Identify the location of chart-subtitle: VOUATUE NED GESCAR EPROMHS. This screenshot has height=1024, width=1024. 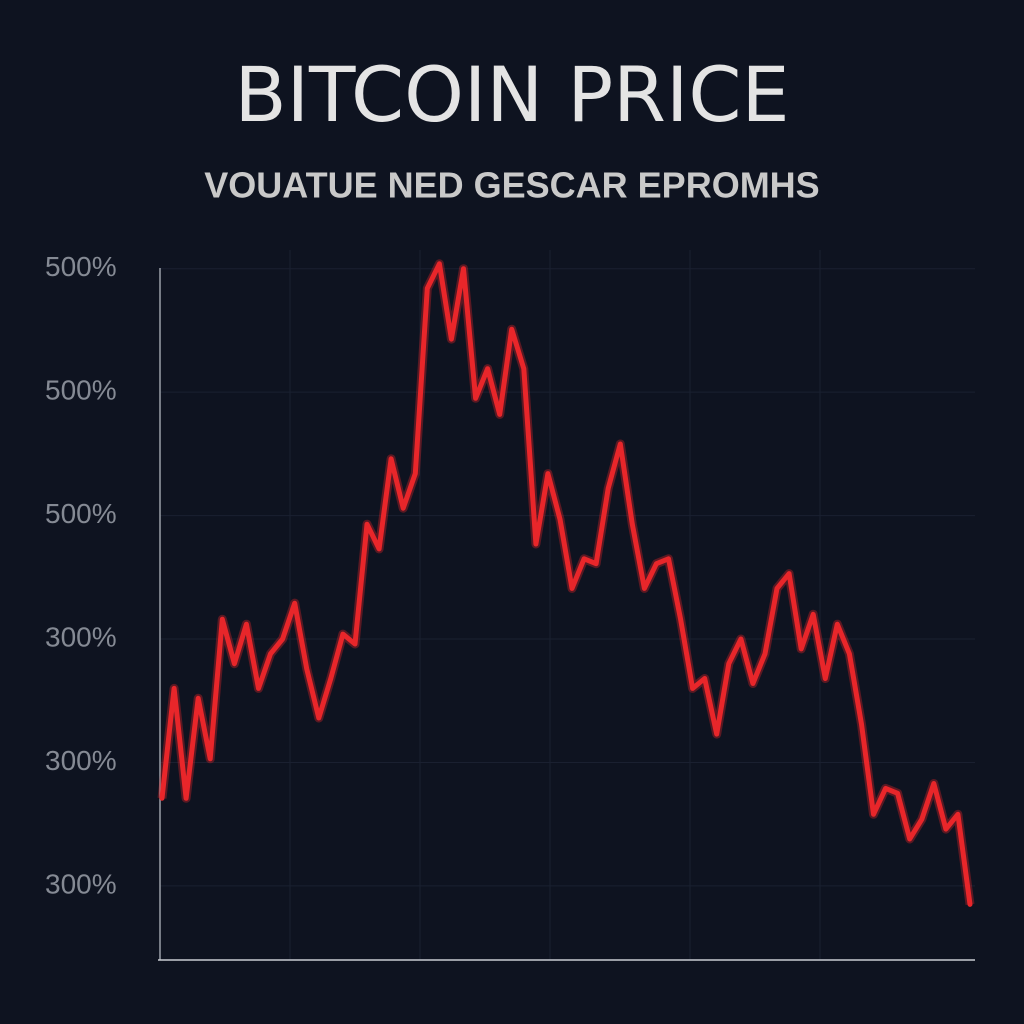
(511, 185).